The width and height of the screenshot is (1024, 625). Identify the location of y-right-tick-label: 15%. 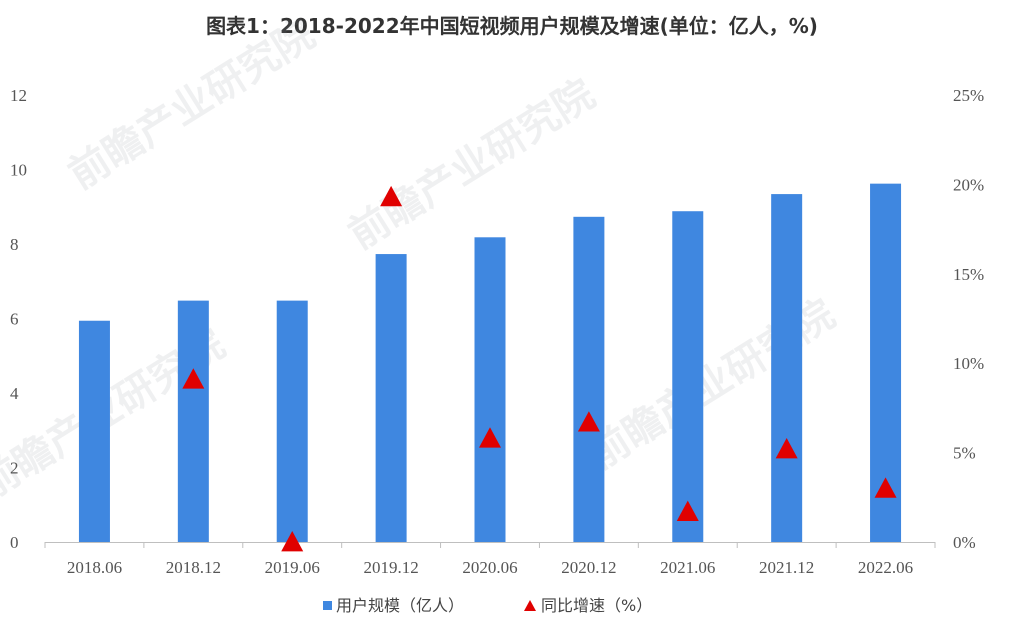
(968, 274).